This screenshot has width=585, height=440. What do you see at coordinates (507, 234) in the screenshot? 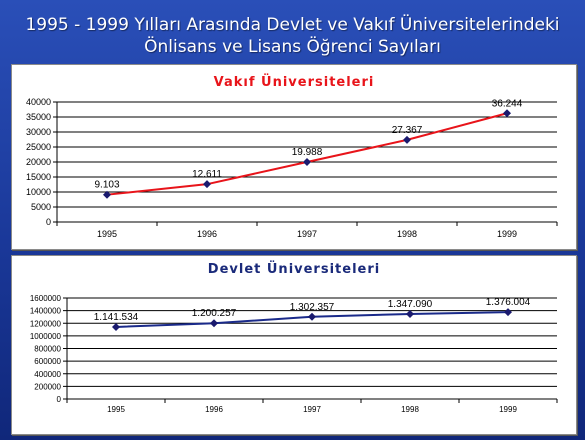
I see `vakif-x-tick-label: 1999` at bounding box center [507, 234].